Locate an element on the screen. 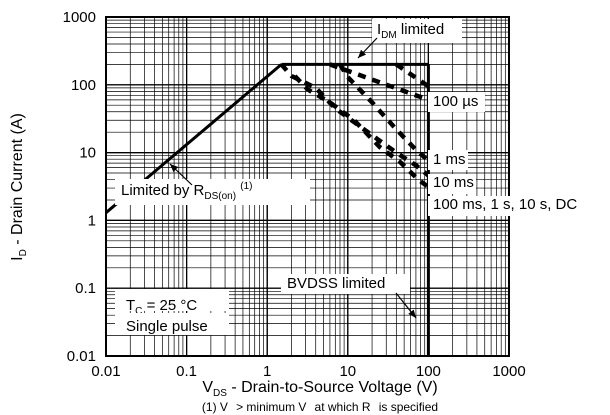  y-tick-label: 0.1 is located at coordinates (85, 288).